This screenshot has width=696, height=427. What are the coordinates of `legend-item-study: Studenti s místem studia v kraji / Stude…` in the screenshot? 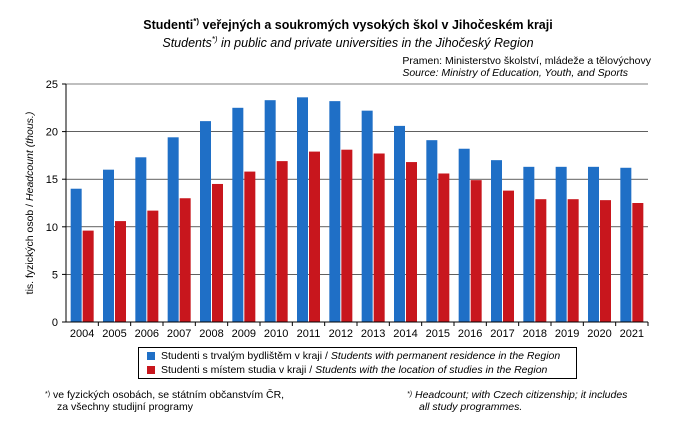 It's located at (347, 370).